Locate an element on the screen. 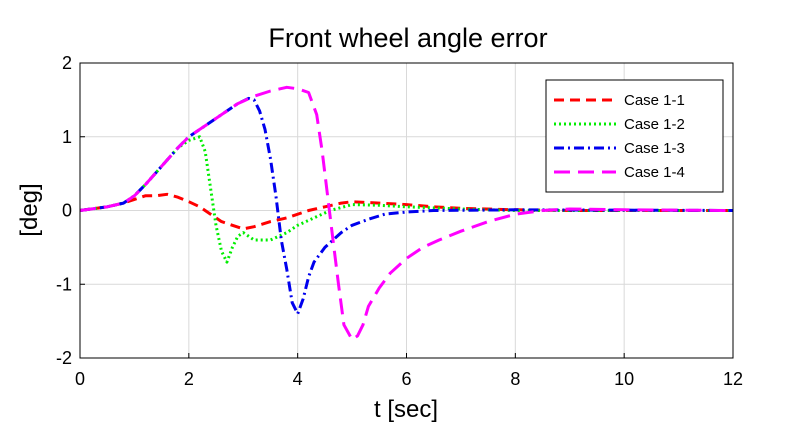 Image resolution: width=800 pixels, height=440 pixels. legend-label: Case 1-1 is located at coordinates (654, 100).